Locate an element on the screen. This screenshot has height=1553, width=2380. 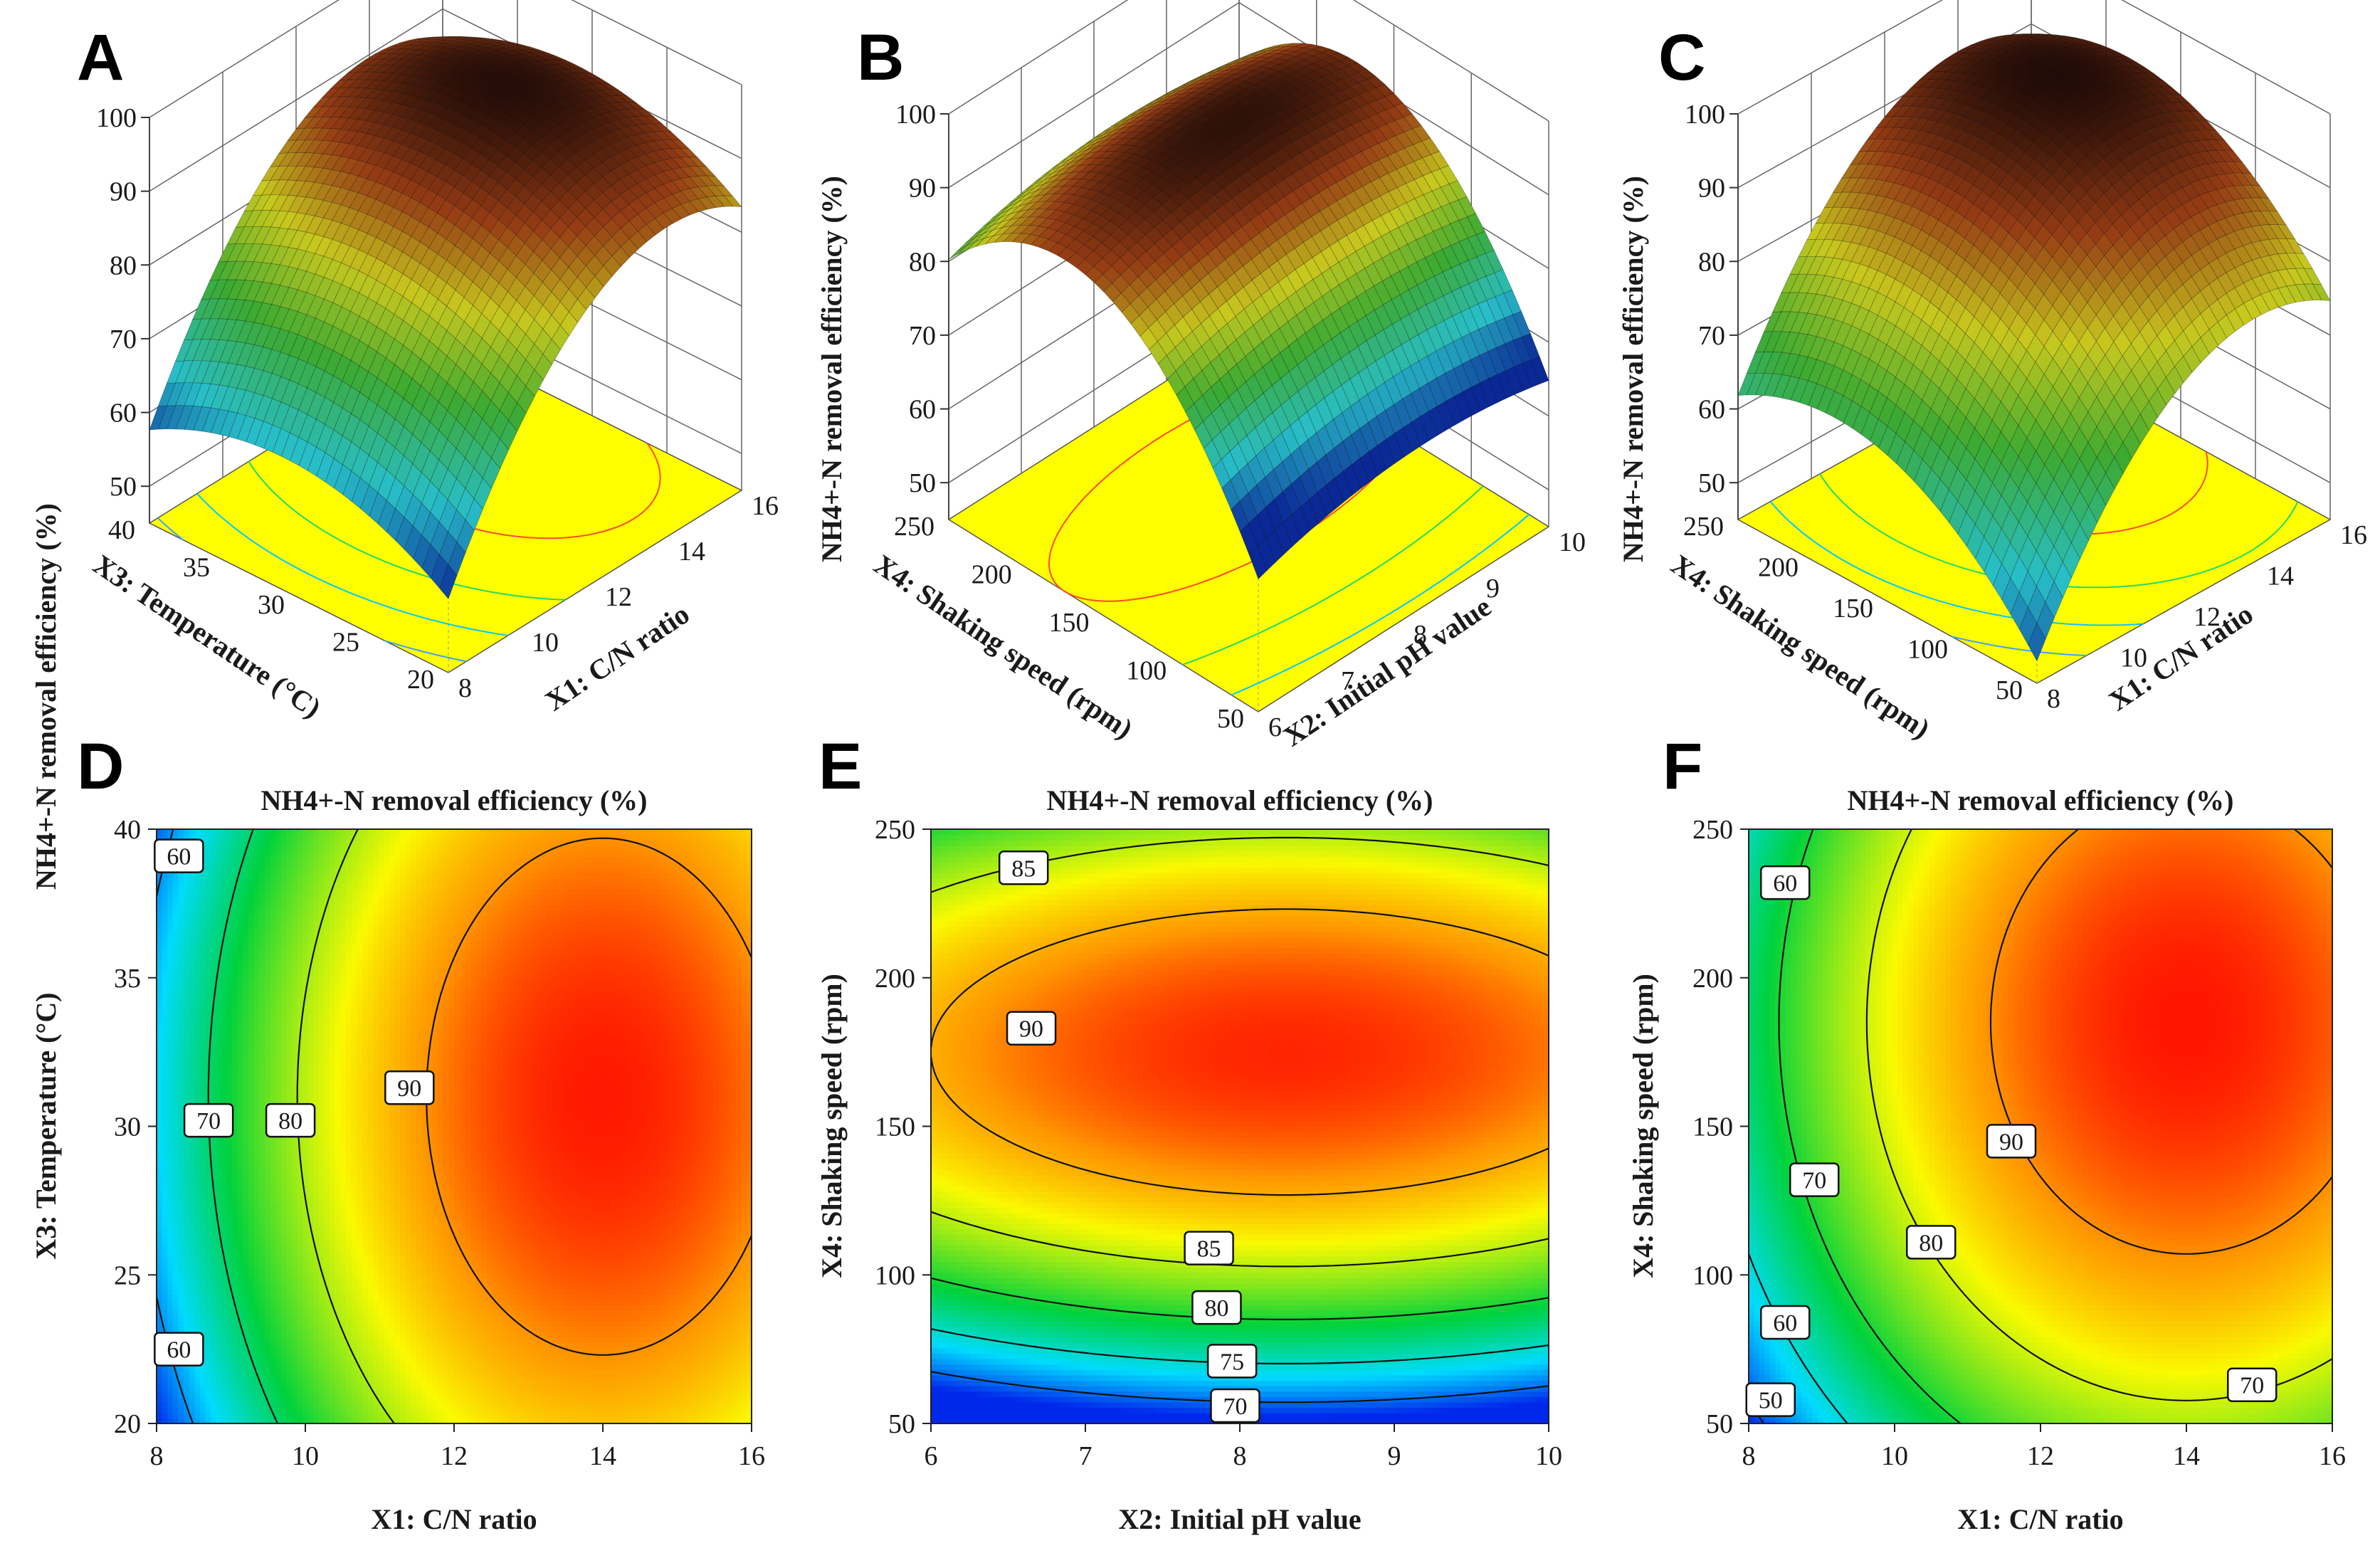
z-tick-label: 70 is located at coordinates (123, 339).